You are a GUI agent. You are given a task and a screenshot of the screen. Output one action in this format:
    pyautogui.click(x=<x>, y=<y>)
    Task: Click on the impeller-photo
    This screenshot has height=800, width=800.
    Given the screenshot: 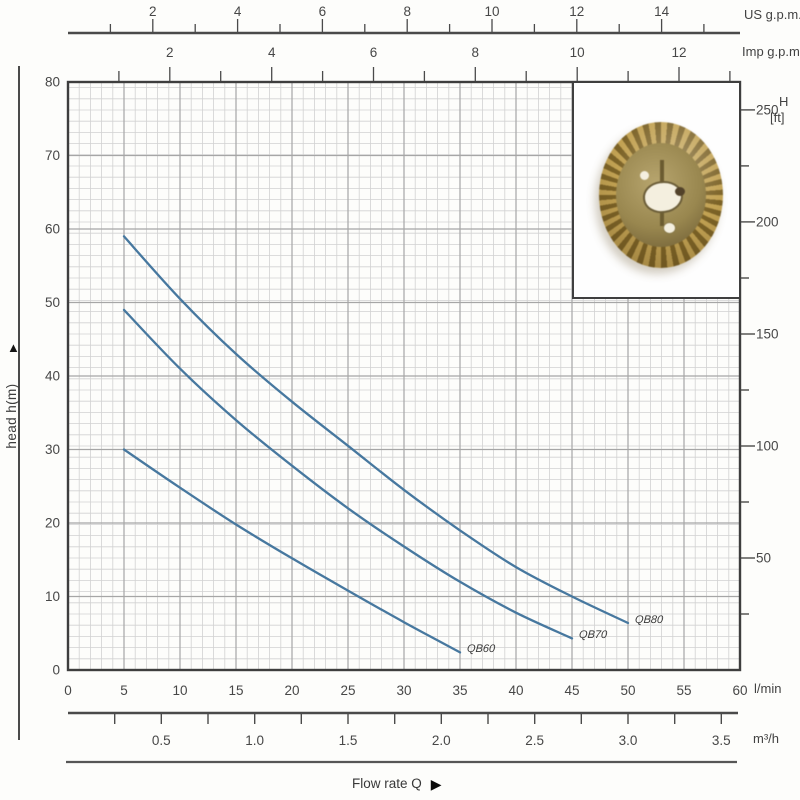 What is the action you would take?
    pyautogui.click(x=661, y=195)
    